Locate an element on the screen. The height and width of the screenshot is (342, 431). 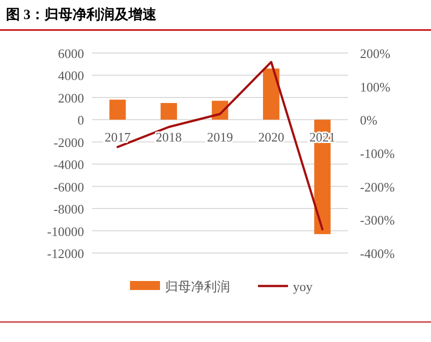
y2-tick-label: -100% is located at coordinates (377, 153).